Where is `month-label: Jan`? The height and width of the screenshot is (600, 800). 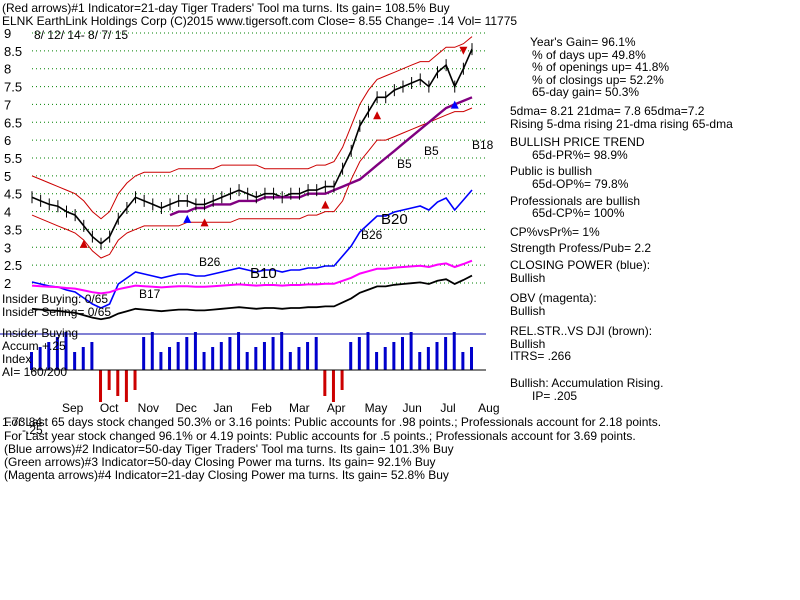 month-label: Jan is located at coordinates (222, 408).